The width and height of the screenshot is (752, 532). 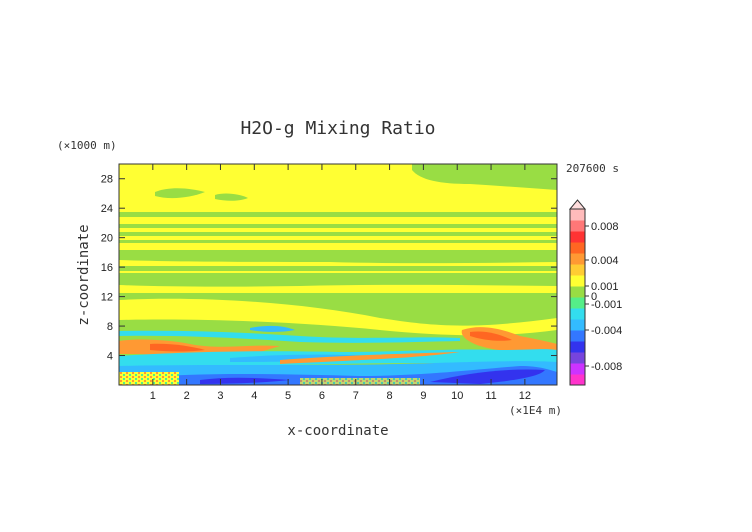 I want to click on x-tick-label: 5, so click(x=288, y=396).